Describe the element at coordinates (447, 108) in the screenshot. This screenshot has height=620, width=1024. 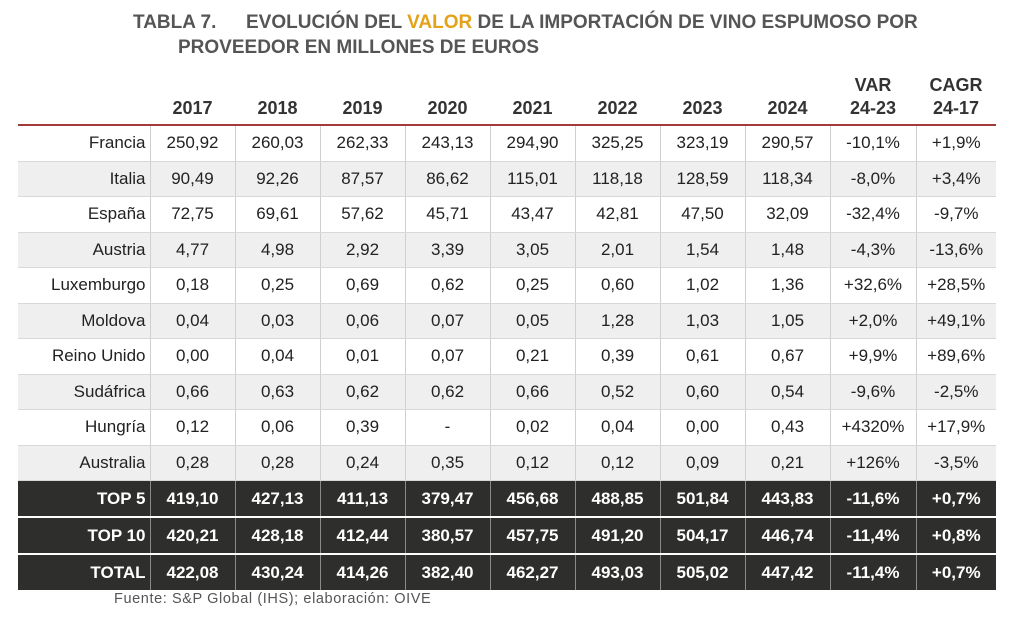
I see `column-header-label: 2020` at that location.